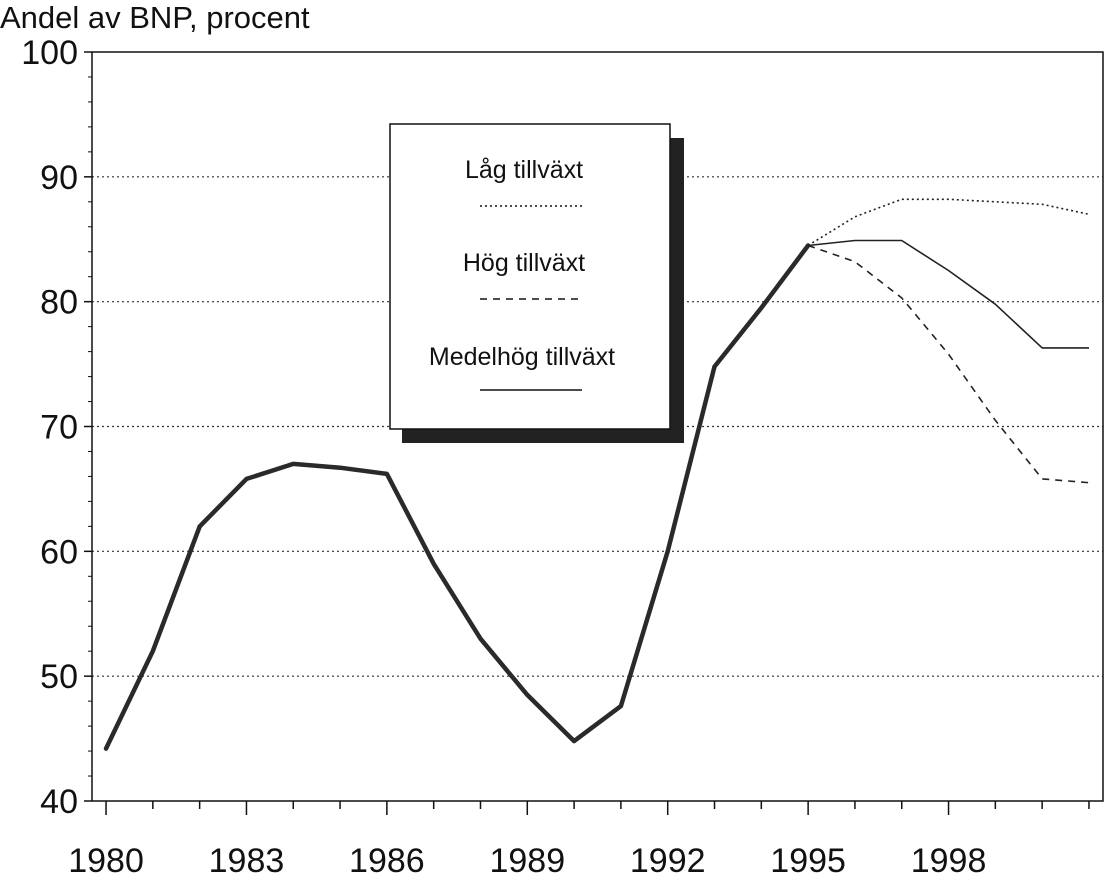 The width and height of the screenshot is (1108, 875). I want to click on y-tick-label-70: 70, so click(59, 428).